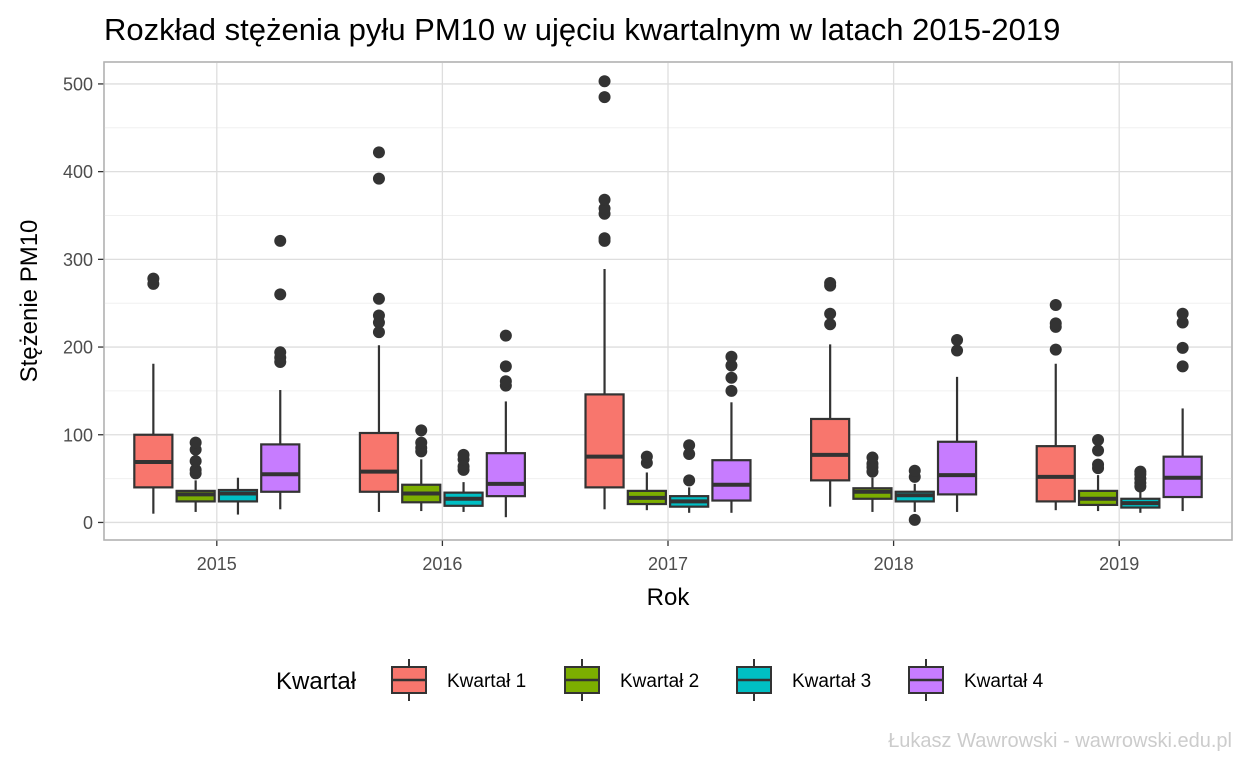 This screenshot has height=768, width=1248. I want to click on box-kwartal-1-2016, so click(379, 329).